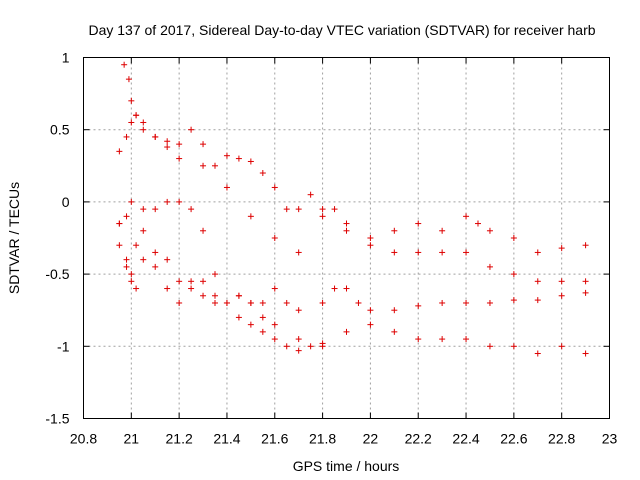 This screenshot has height=480, width=640. What do you see at coordinates (57, 274) in the screenshot?
I see `y-tick-label: -0.5` at bounding box center [57, 274].